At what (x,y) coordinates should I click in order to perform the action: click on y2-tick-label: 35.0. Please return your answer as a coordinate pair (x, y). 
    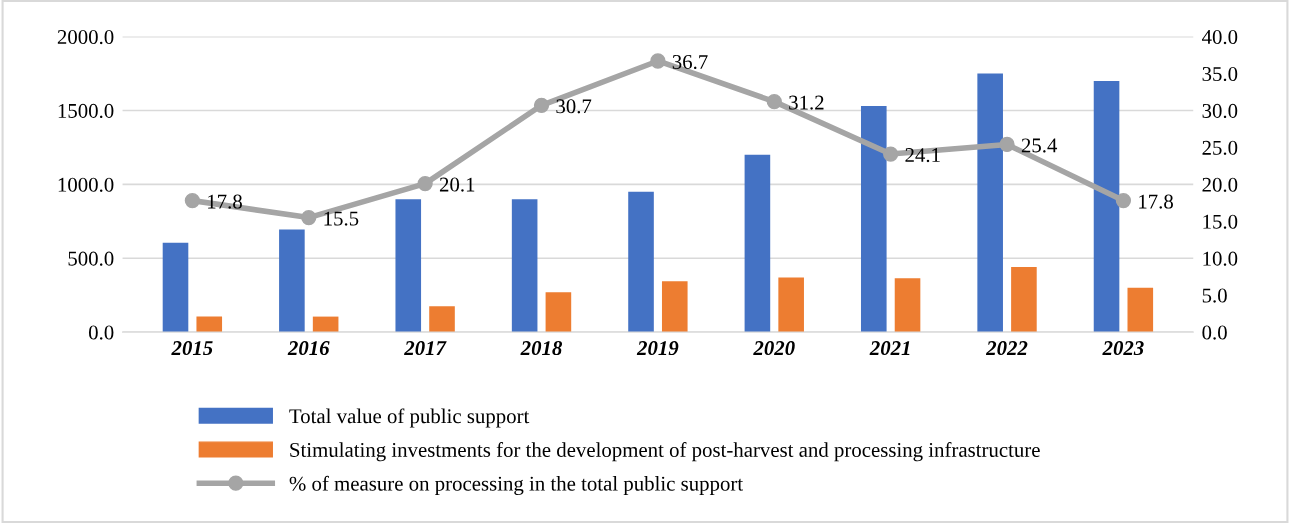
    Looking at the image, I should click on (1220, 74).